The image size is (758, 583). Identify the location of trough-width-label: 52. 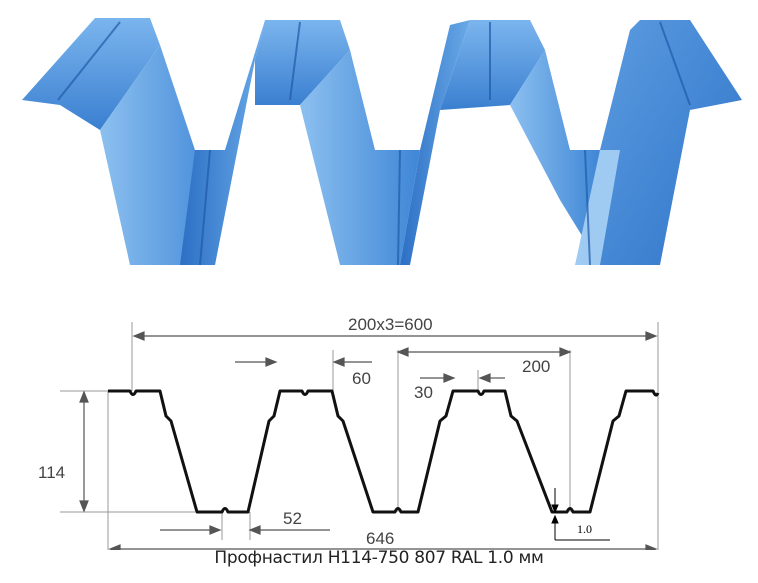
(292, 518).